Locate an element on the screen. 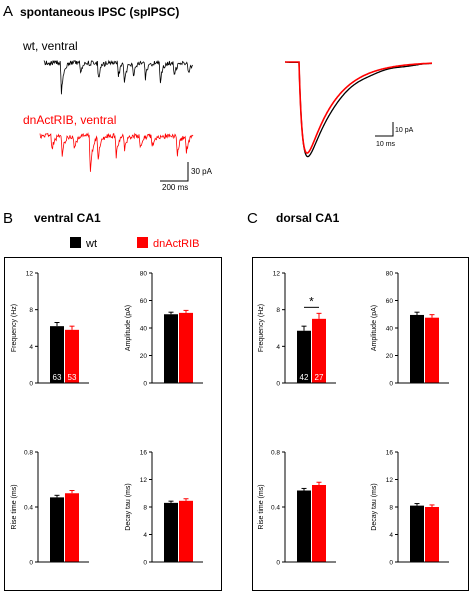  chart-6: 0 20 40 60 80 Amplitude (pA) is located at coordinates (410, 329).